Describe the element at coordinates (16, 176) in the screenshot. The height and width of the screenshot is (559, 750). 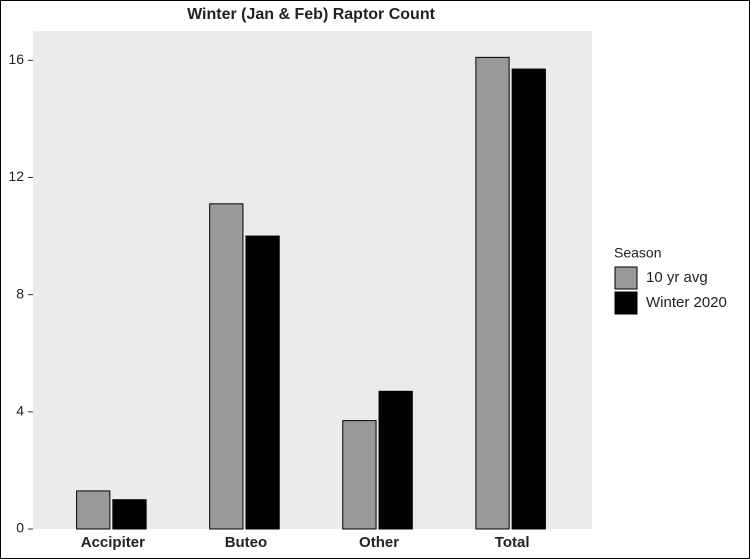
I see `y-tick-label: 12` at that location.